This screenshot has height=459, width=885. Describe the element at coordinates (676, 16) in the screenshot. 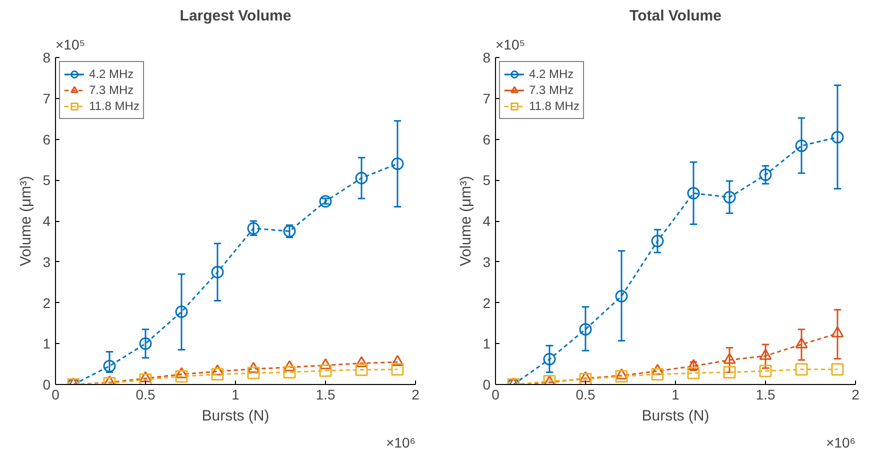

I see `chart-title: Total Volume` at that location.